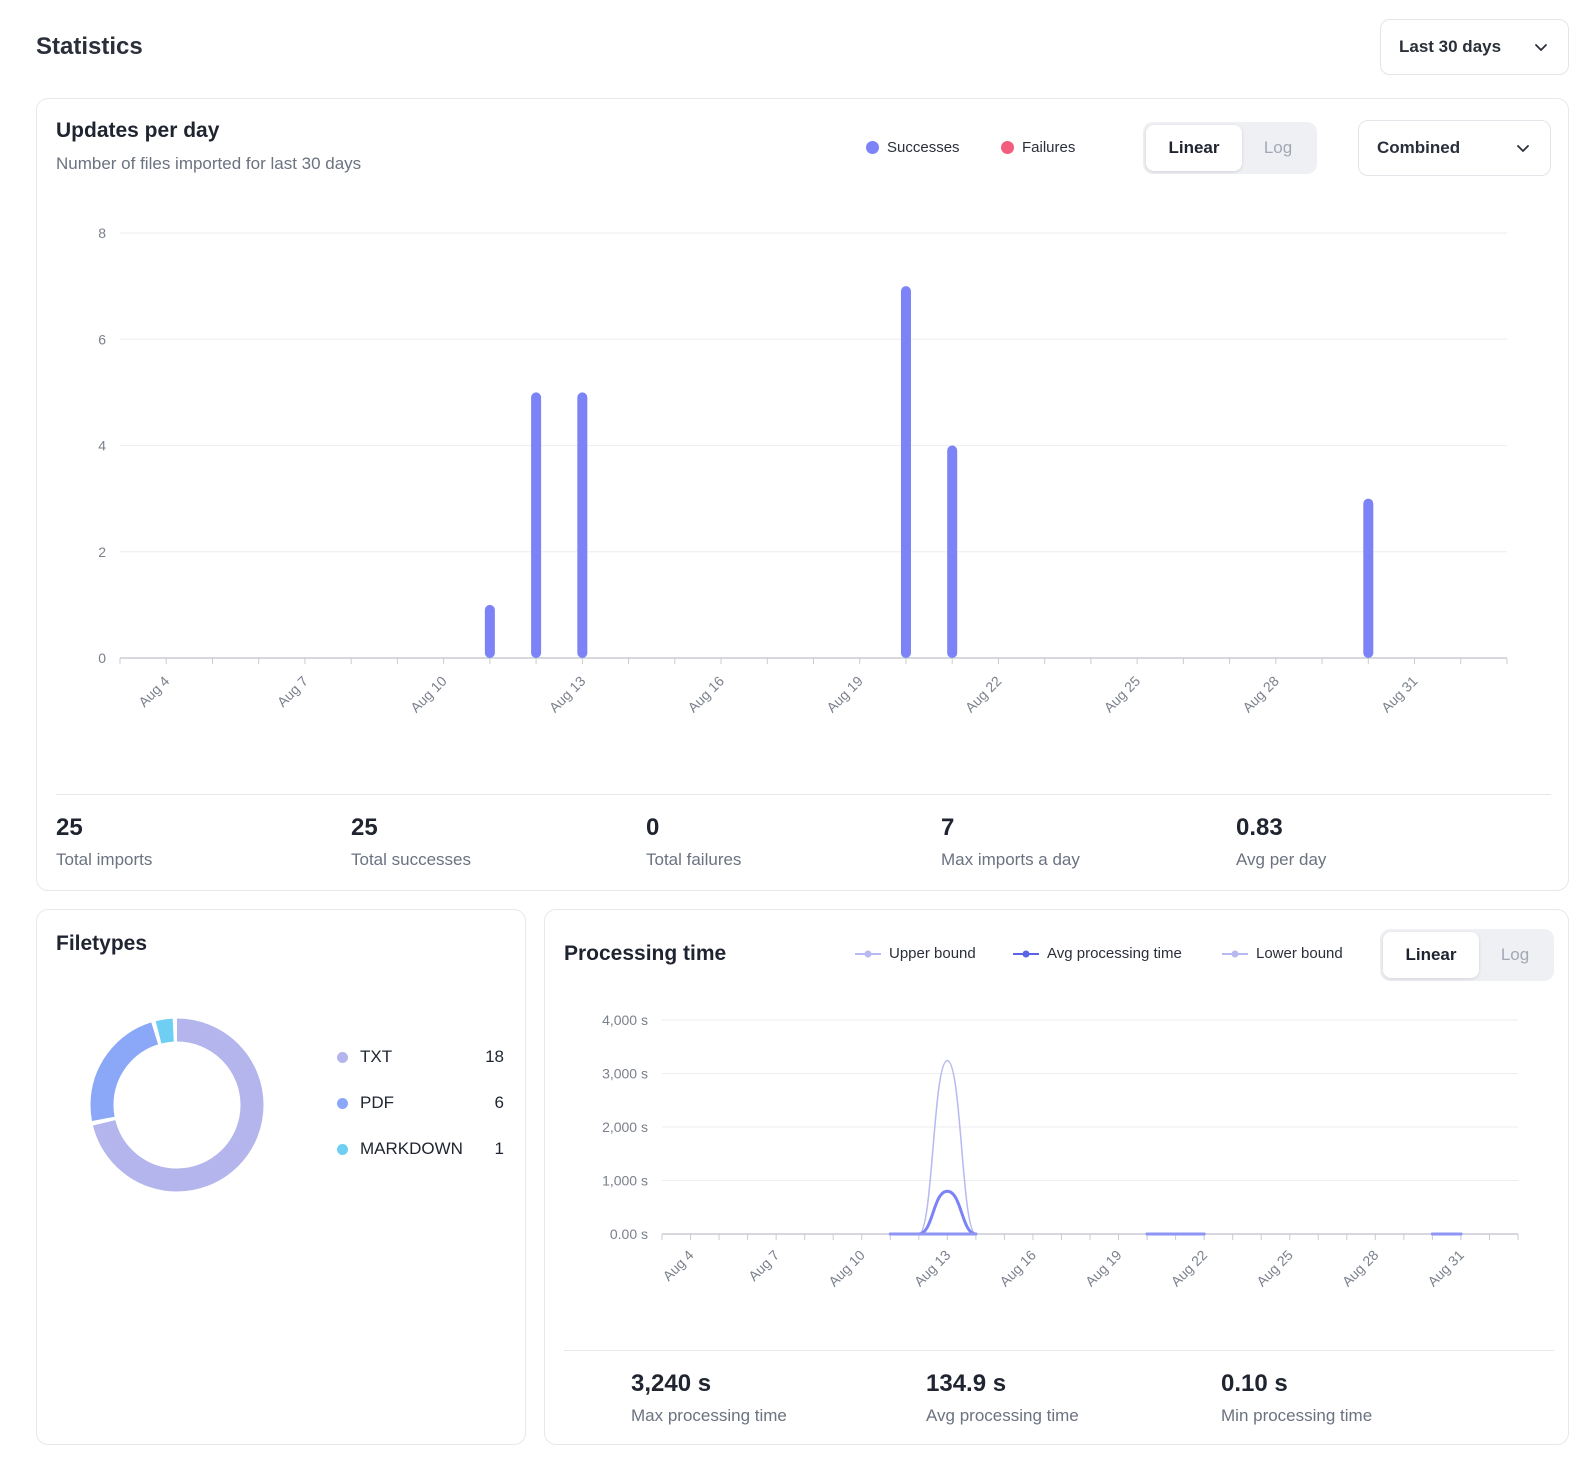 The height and width of the screenshot is (1458, 1595). Describe the element at coordinates (494, 1056) in the screenshot. I see `filetype-count: 18` at that location.